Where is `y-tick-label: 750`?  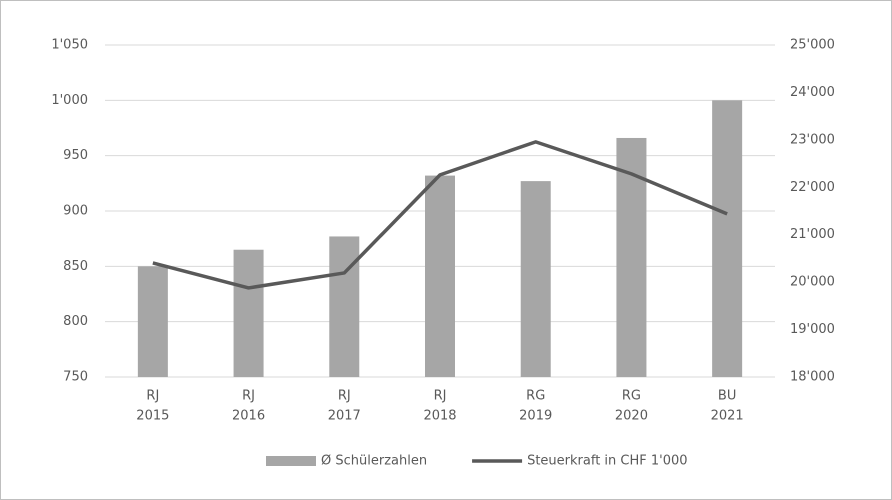
y-tick-label: 750 is located at coordinates (75, 377).